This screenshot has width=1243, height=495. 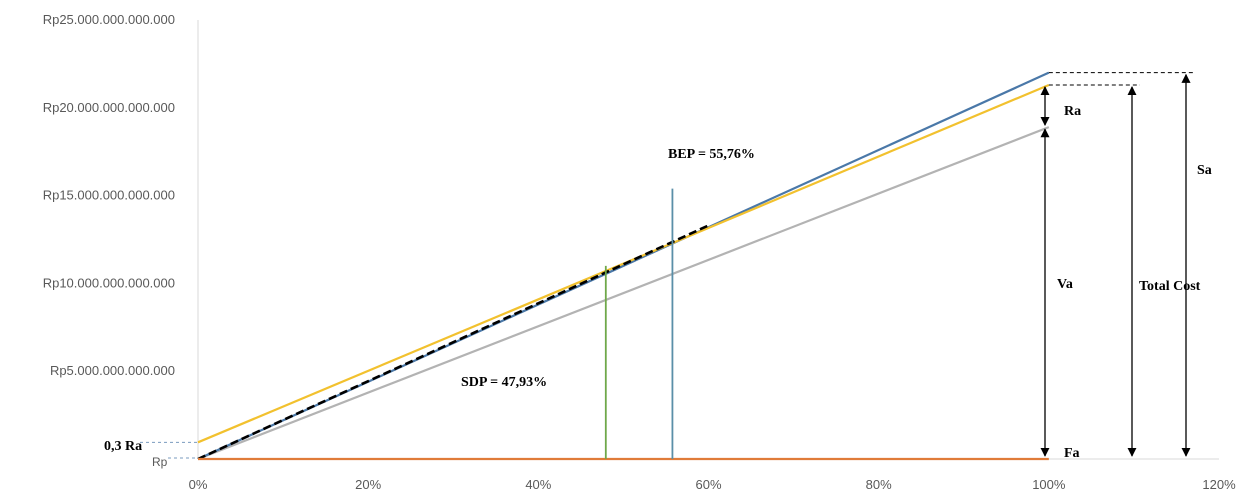 I want to click on x-tick-label: 80%, so click(x=879, y=484).